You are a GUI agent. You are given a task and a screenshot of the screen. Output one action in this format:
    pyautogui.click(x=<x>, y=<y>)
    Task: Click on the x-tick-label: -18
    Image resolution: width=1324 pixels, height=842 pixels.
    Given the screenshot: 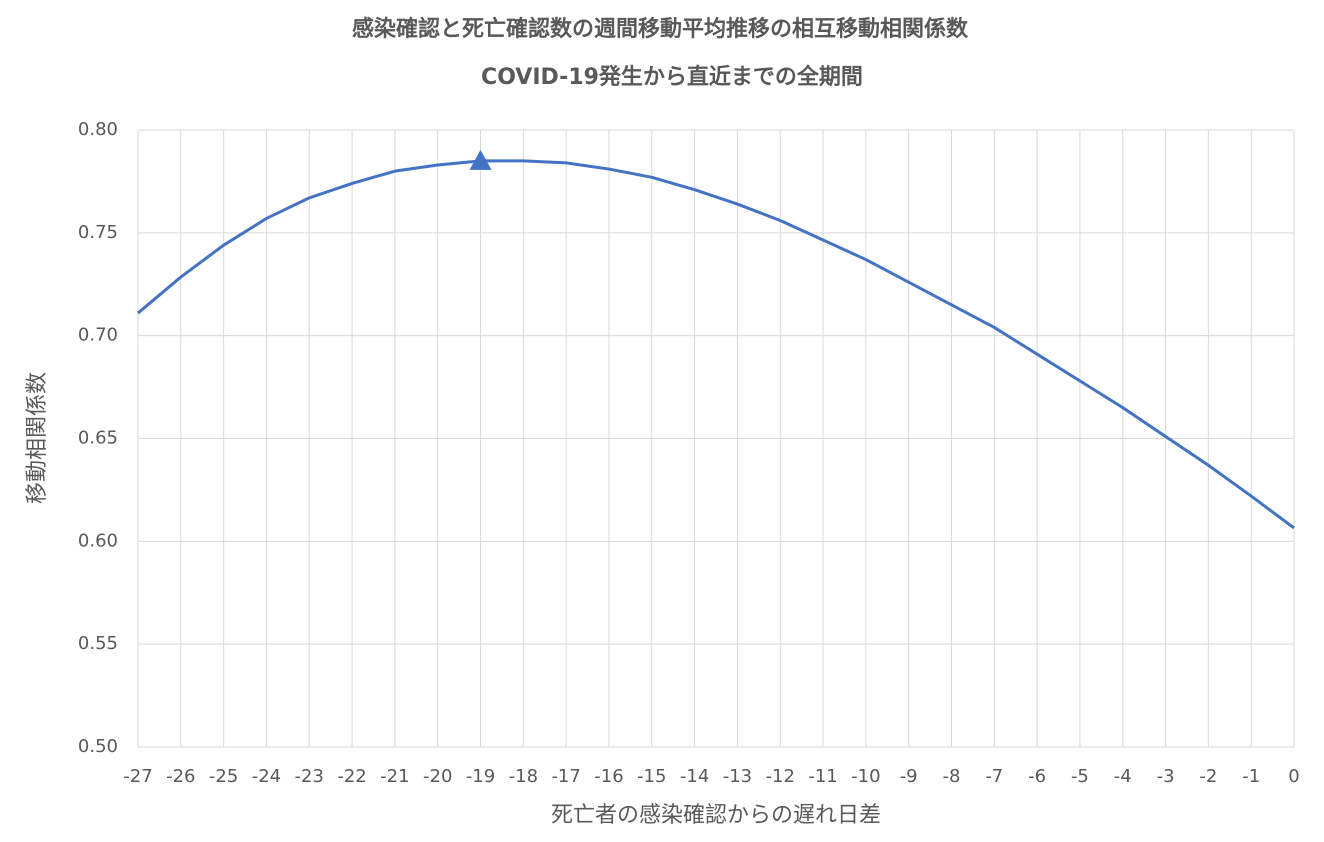 What is the action you would take?
    pyautogui.click(x=523, y=776)
    